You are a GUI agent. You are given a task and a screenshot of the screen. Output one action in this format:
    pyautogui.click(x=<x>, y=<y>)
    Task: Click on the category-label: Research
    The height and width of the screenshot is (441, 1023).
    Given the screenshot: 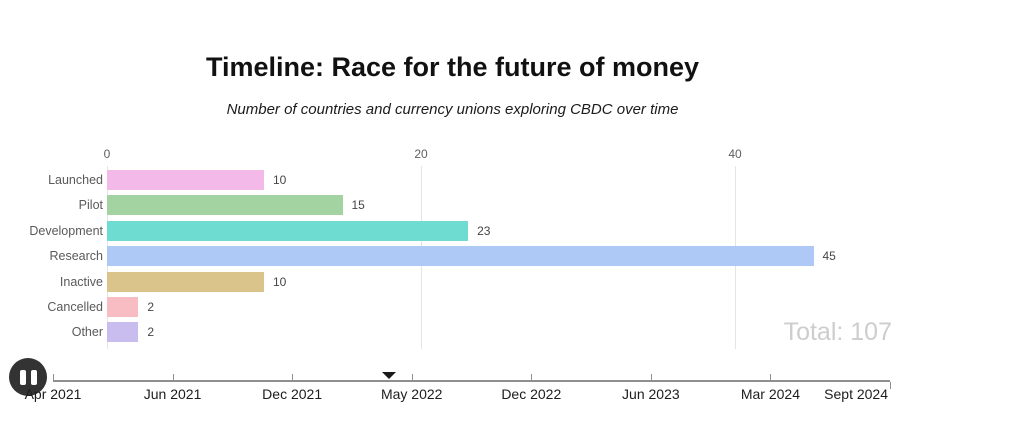 What is the action you would take?
    pyautogui.click(x=76, y=256)
    